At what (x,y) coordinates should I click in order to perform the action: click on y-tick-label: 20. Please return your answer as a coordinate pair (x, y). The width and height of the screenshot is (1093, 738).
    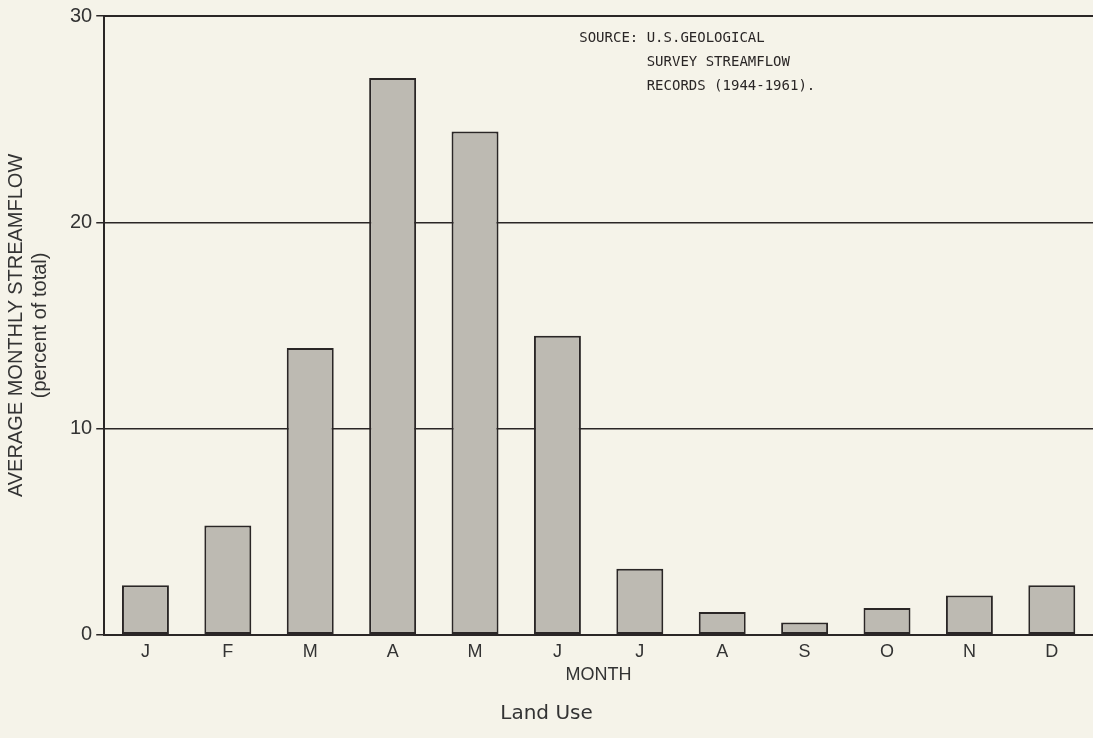
    Looking at the image, I should click on (81, 220).